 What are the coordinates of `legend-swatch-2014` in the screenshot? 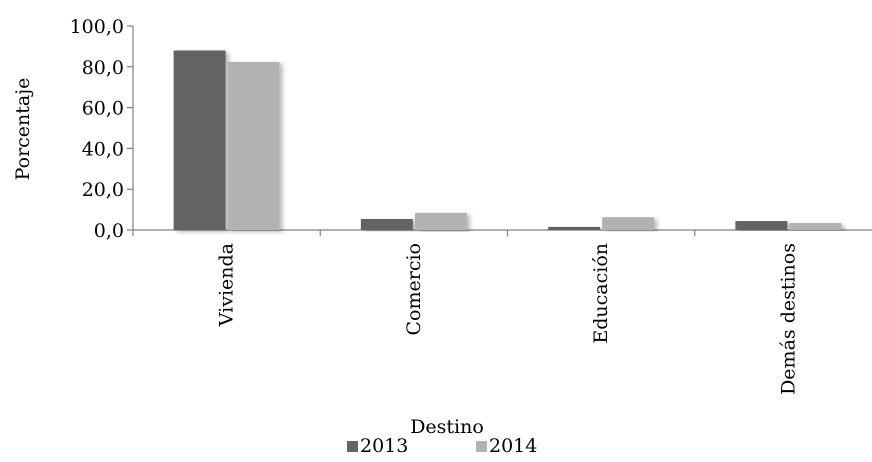 It's located at (481, 446).